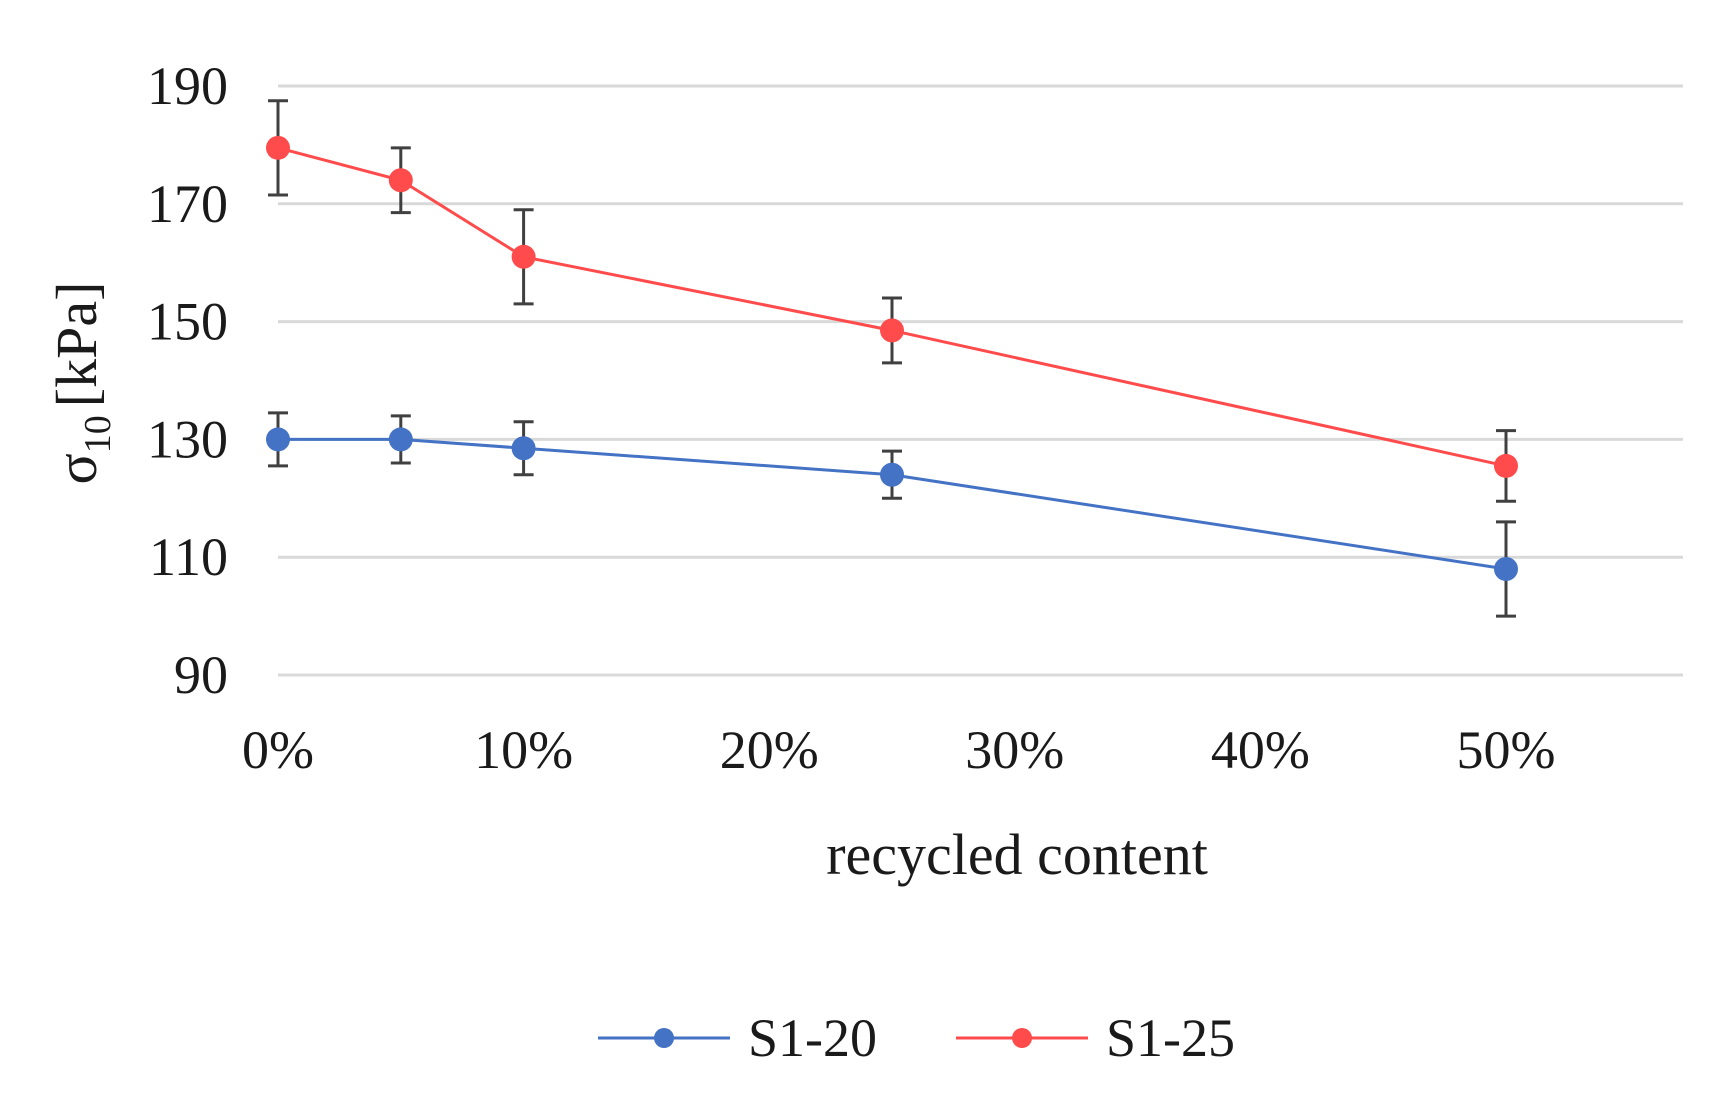 The width and height of the screenshot is (1711, 1104). Describe the element at coordinates (1095, 1038) in the screenshot. I see `legend-item-s1-25: S1-25` at that location.